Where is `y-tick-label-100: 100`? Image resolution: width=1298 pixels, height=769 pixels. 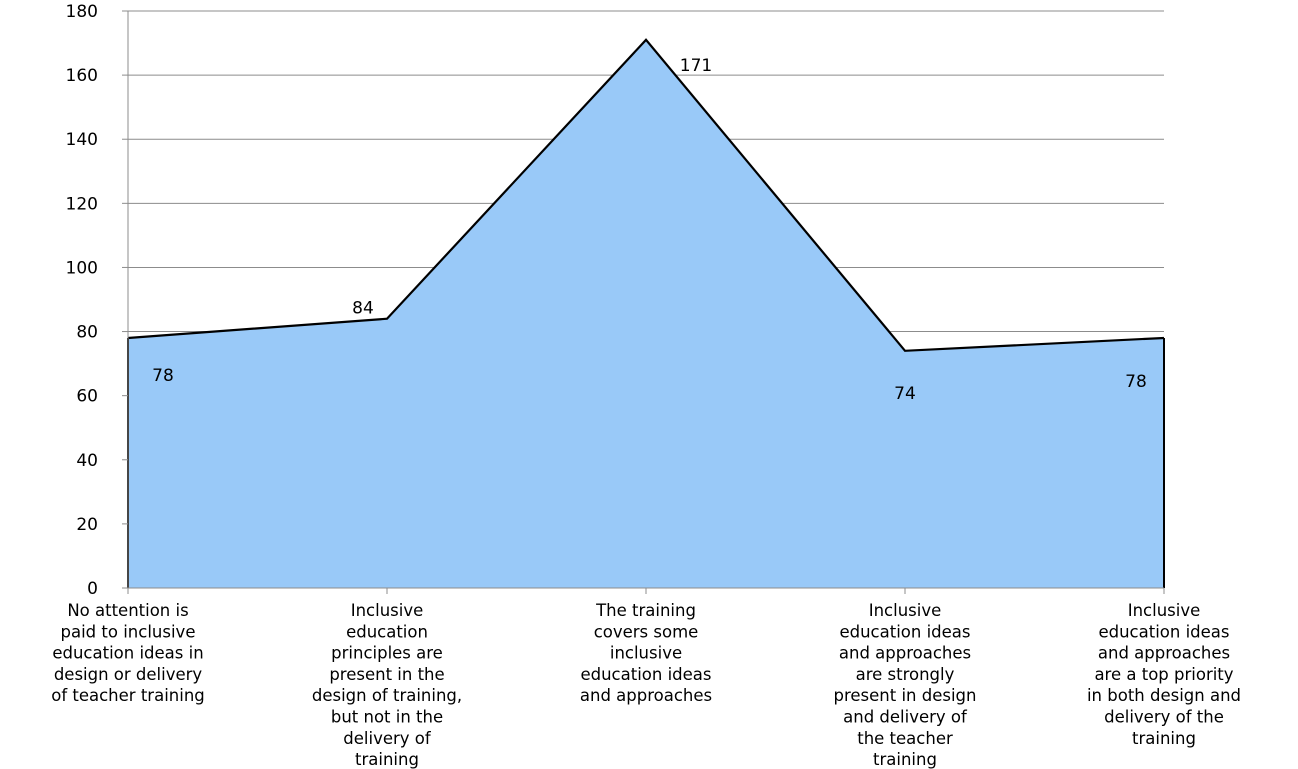
y-tick-label-100: 100 is located at coordinates (82, 268).